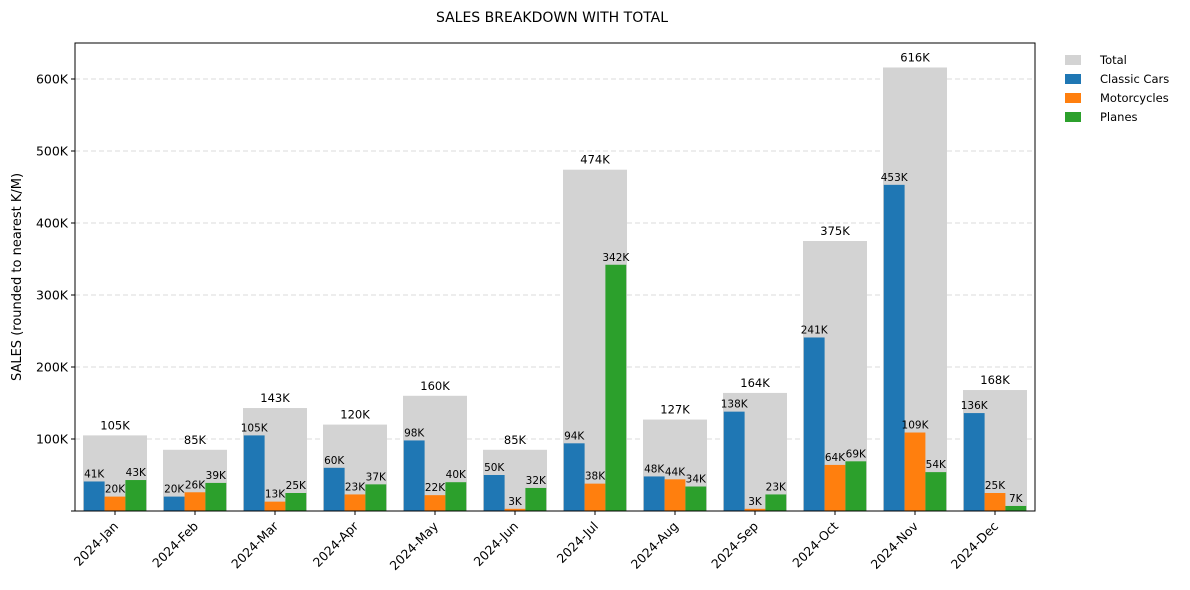 Image resolution: width=1190 pixels, height=590 pixels. I want to click on series-value-label: 54K, so click(936, 465).